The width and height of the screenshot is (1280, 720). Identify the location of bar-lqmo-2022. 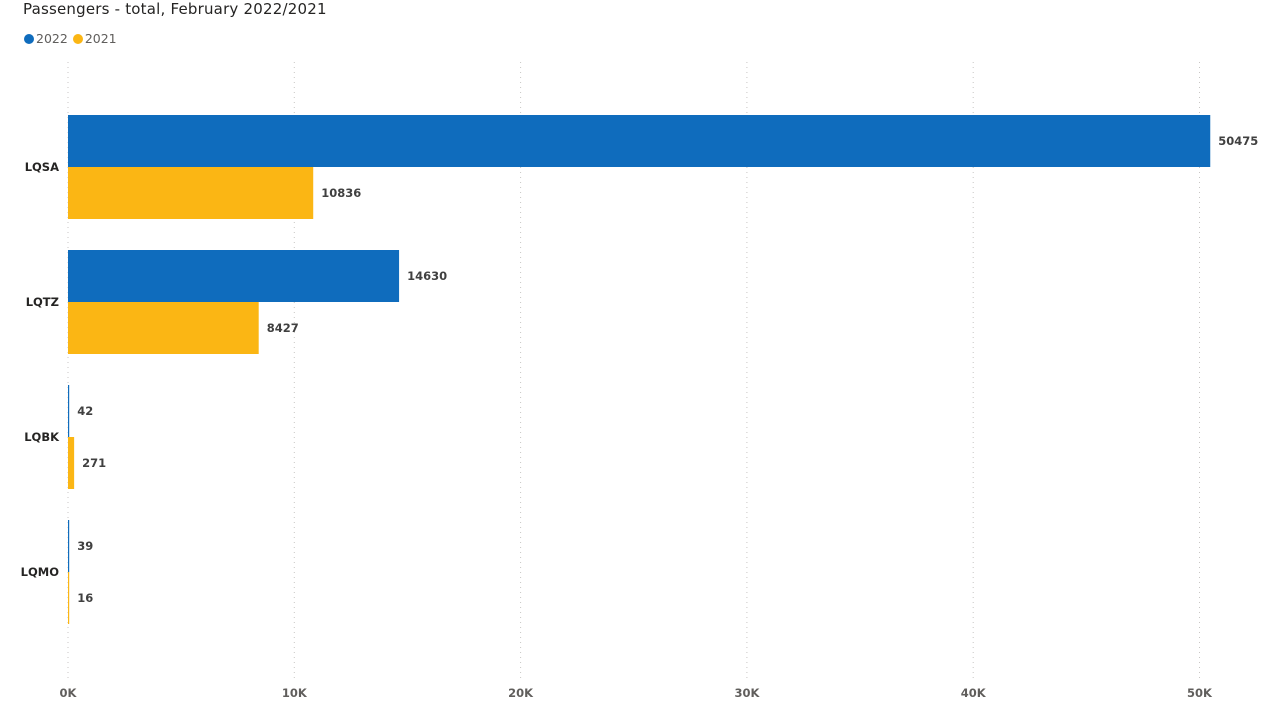
(69, 546).